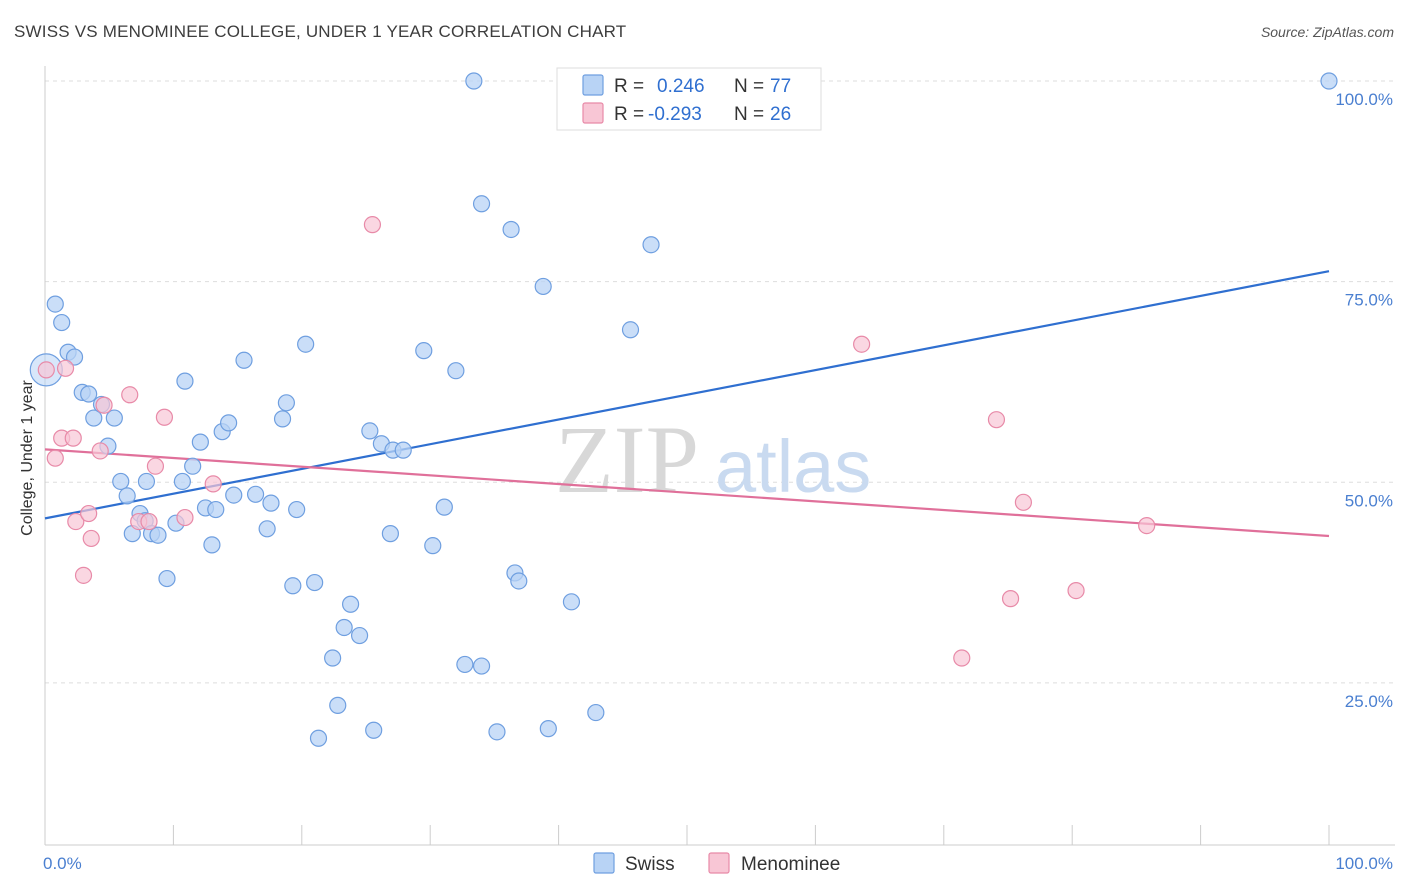 The height and width of the screenshot is (892, 1406). I want to click on bottom-legend-label-menominee: Menominee, so click(790, 864).